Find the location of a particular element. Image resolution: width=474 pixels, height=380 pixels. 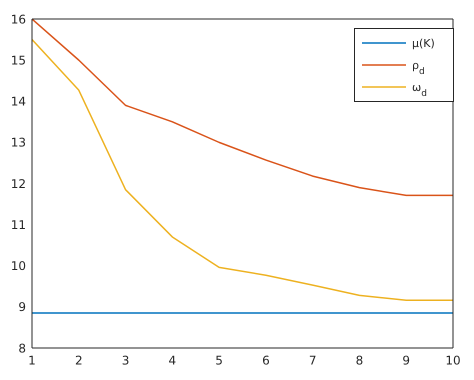

y-tick-label: 8 is located at coordinates (22, 348).